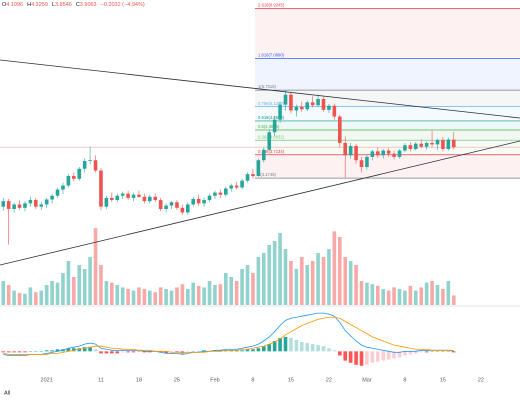 The height and width of the screenshot is (400, 520). What do you see at coordinates (139, 380) in the screenshot?
I see `x-tick-label: 18` at bounding box center [139, 380].